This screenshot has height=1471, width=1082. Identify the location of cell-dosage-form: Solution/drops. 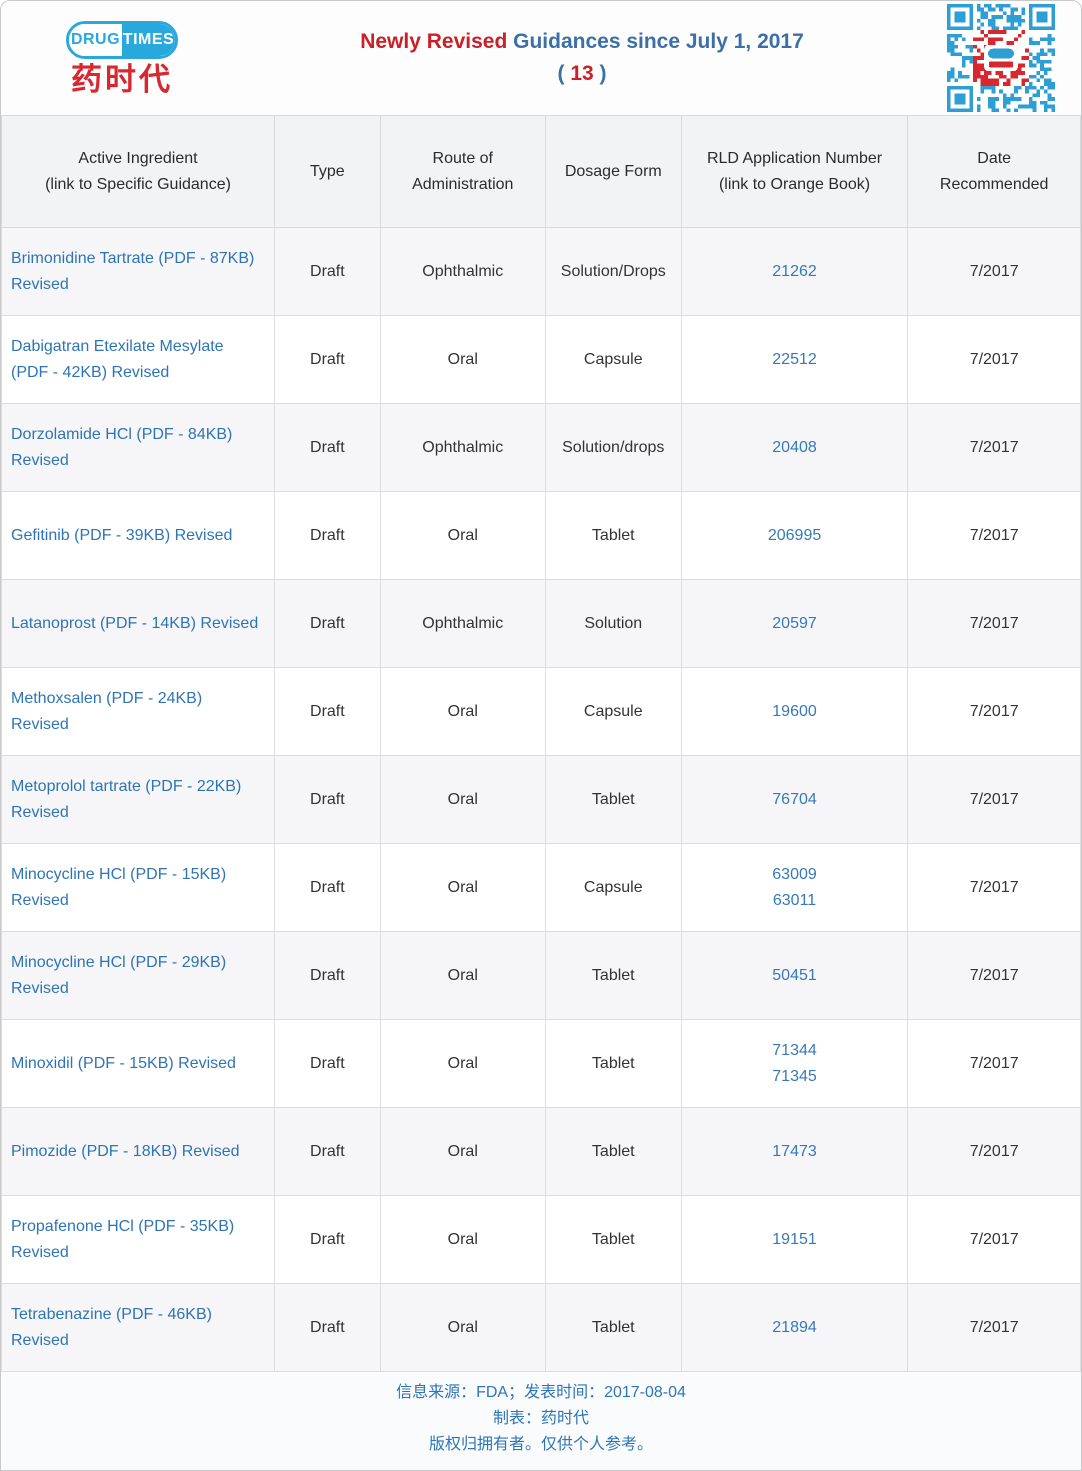
(613, 447).